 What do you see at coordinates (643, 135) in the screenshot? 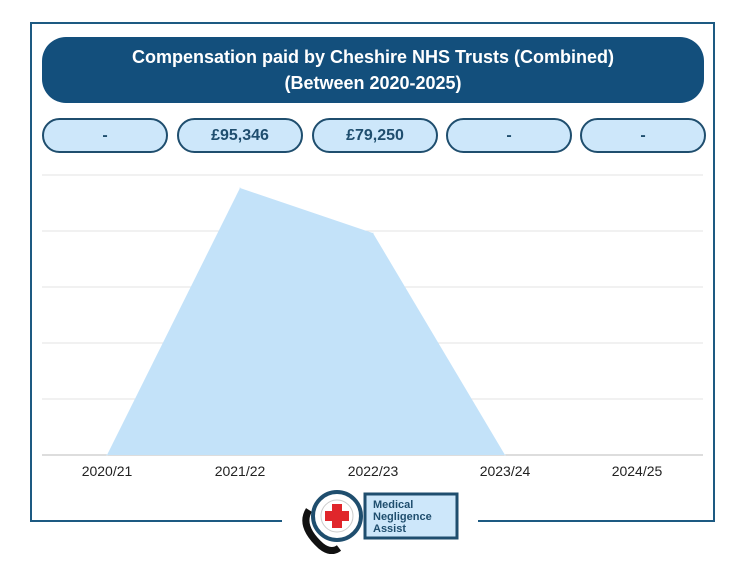
I see `value-pill-2024-25: -` at bounding box center [643, 135].